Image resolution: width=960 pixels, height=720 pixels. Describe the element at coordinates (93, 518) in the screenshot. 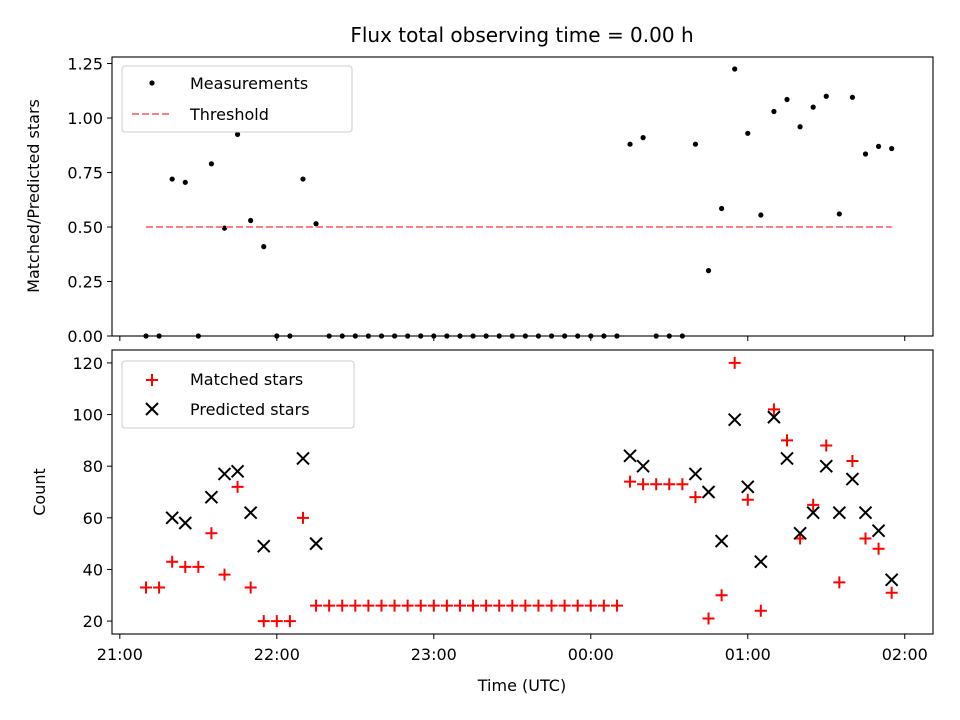

I see `y-tick-label: 60` at that location.